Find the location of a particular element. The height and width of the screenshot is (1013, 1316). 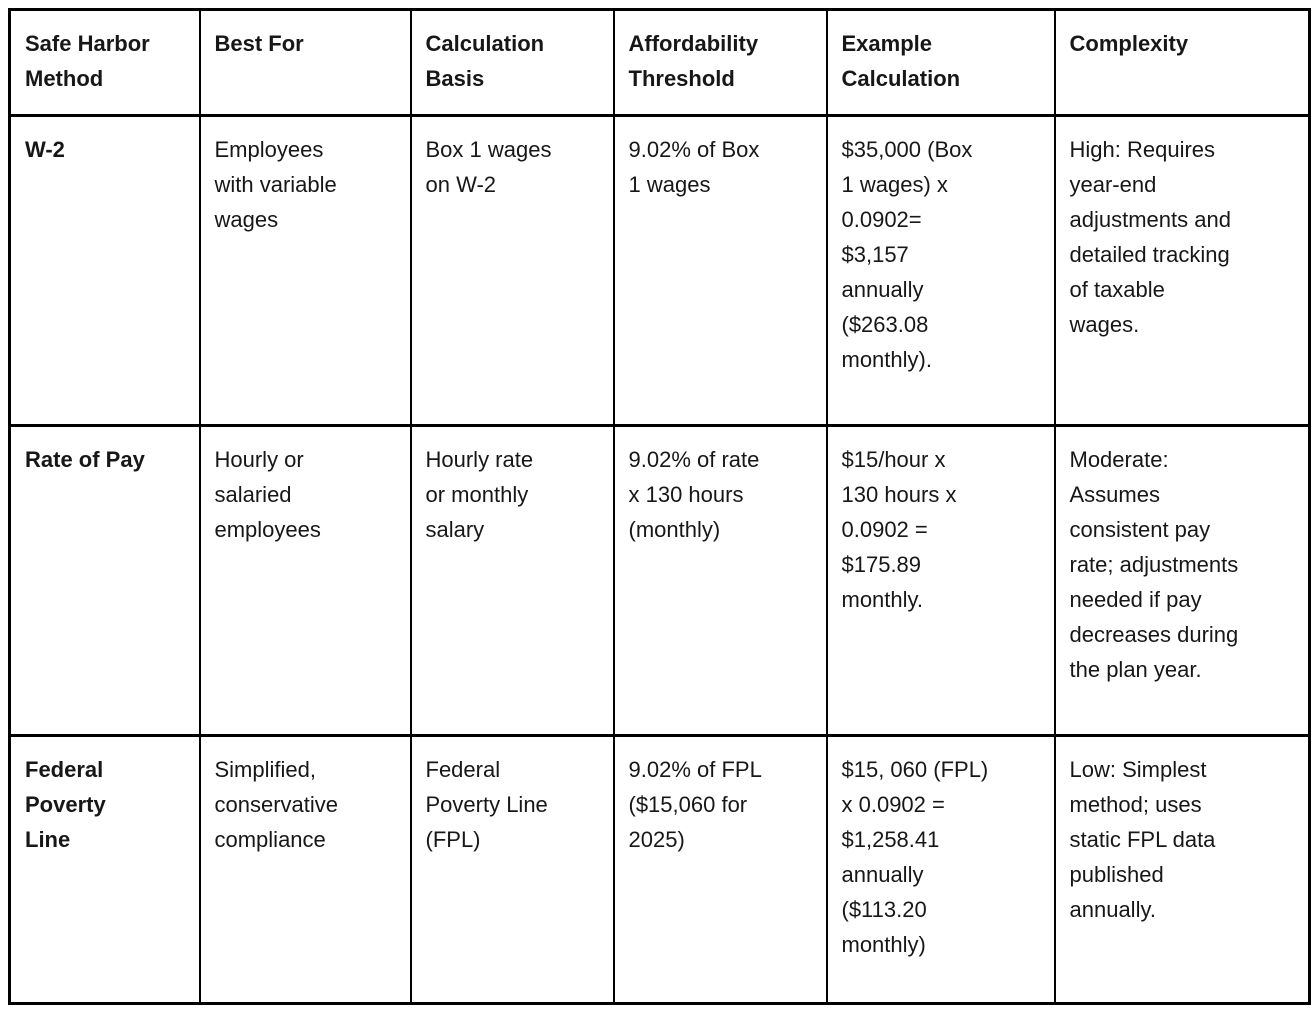

row-header-rate-of-pay: Rate of Pay is located at coordinates (104, 580).